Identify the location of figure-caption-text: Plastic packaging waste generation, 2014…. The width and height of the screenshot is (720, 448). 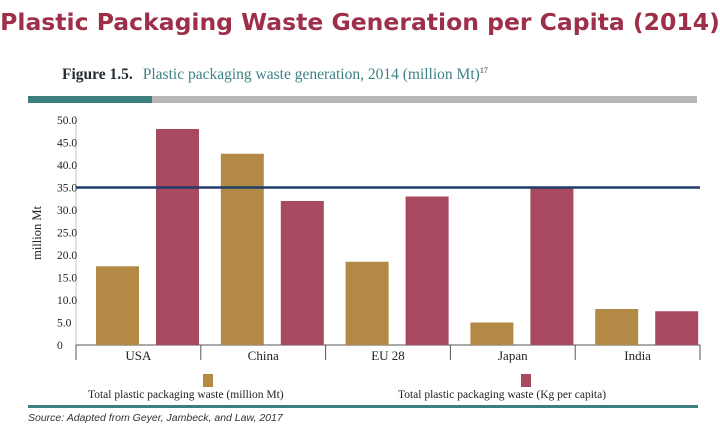
(311, 75).